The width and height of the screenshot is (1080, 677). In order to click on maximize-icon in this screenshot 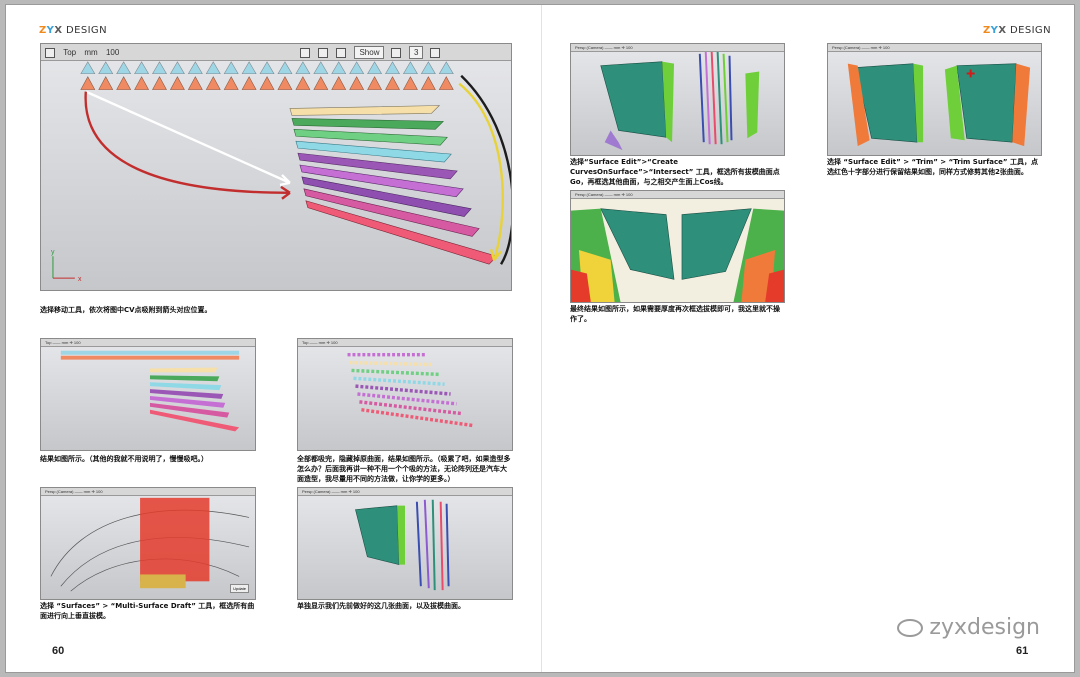, I will do `click(434, 52)`.